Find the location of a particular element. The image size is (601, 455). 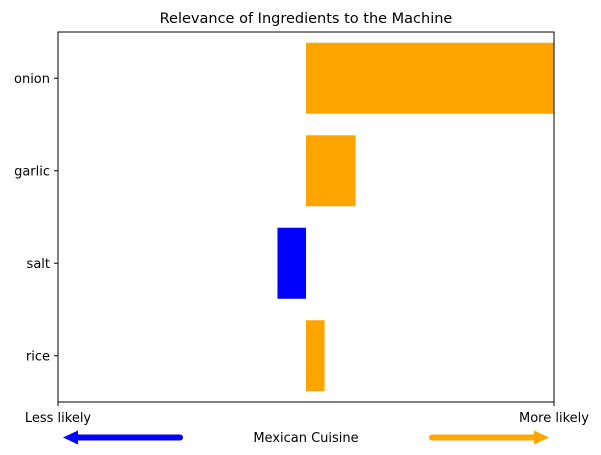

less-likely-arrow is located at coordinates (123, 437).